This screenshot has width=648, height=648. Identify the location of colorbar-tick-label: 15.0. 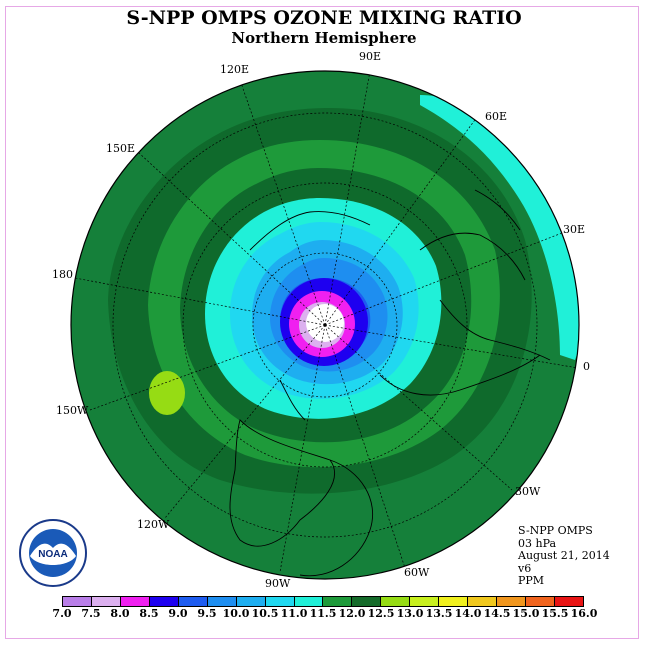
(526, 613).